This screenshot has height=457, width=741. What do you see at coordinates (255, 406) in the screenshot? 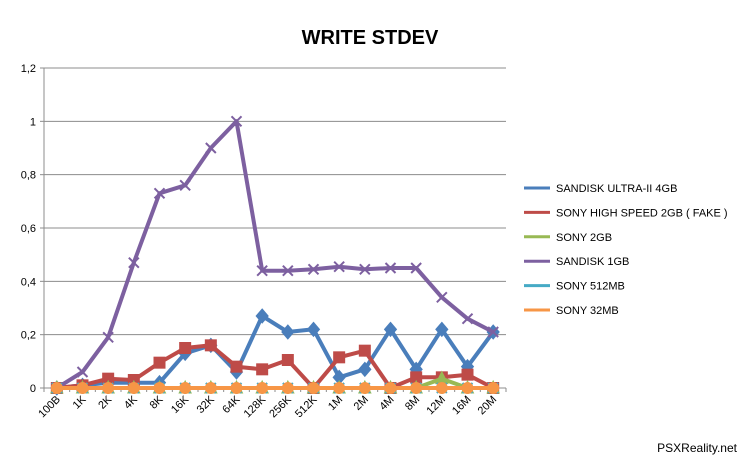
I see `x-tick-label: 128K` at bounding box center [255, 406].